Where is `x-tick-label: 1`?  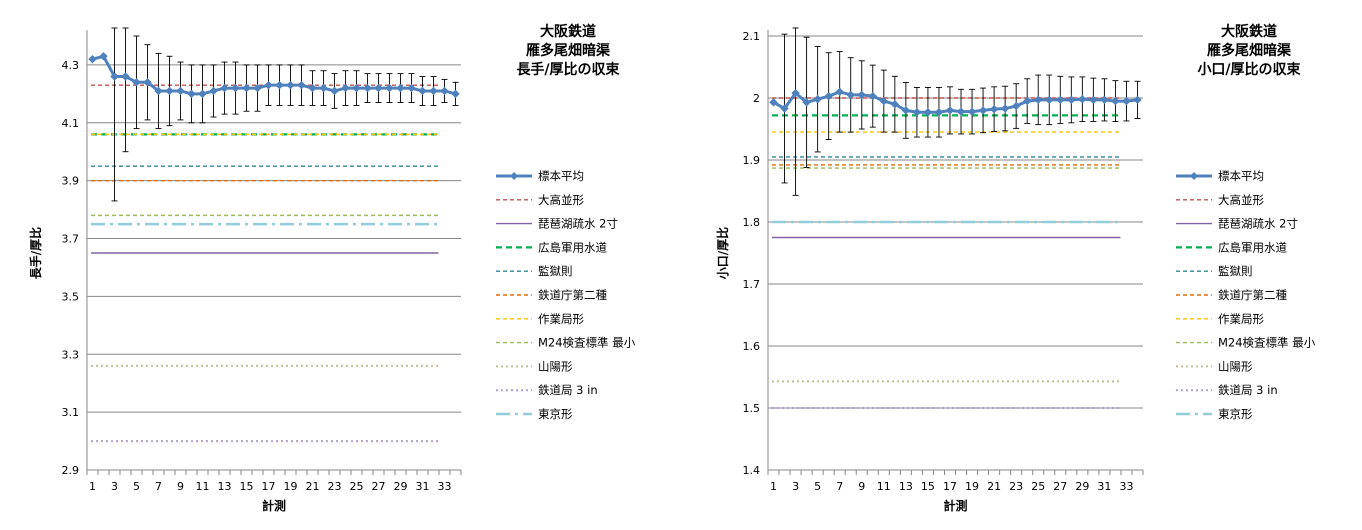
x-tick-label: 1 is located at coordinates (773, 486).